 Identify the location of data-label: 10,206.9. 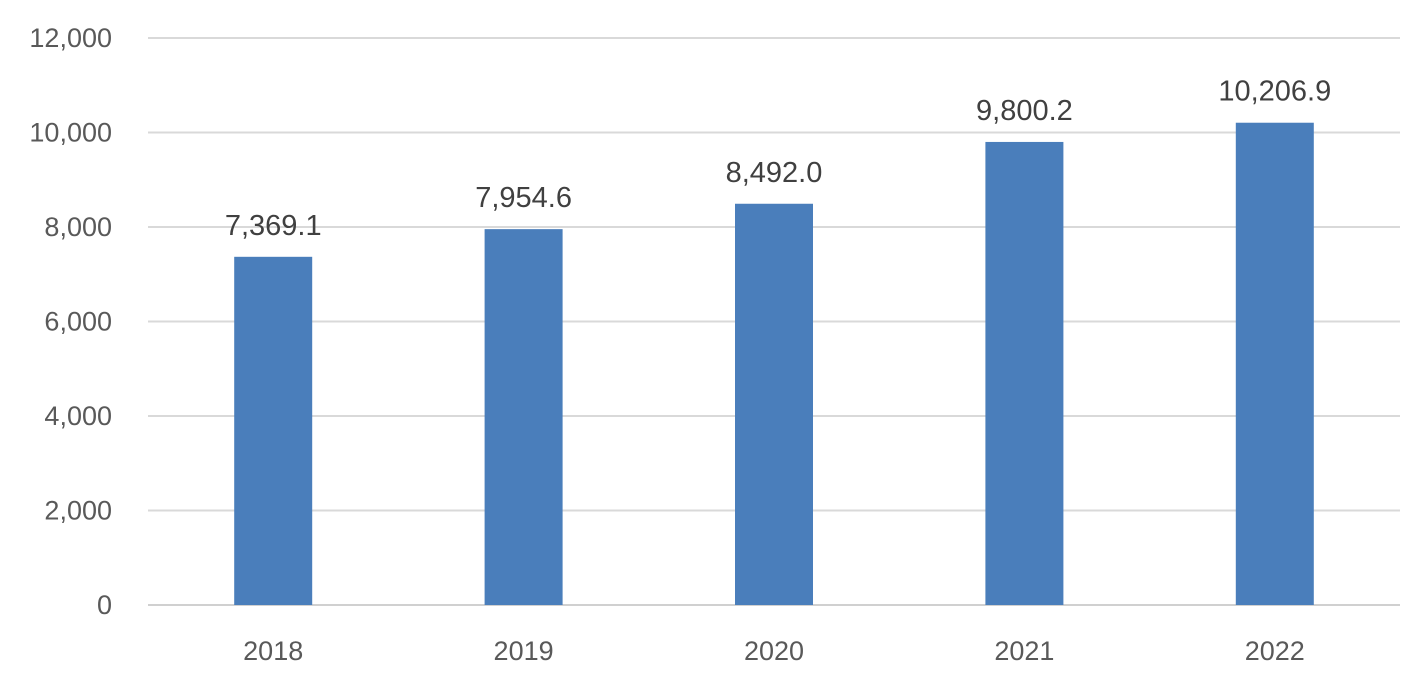
(1274, 92).